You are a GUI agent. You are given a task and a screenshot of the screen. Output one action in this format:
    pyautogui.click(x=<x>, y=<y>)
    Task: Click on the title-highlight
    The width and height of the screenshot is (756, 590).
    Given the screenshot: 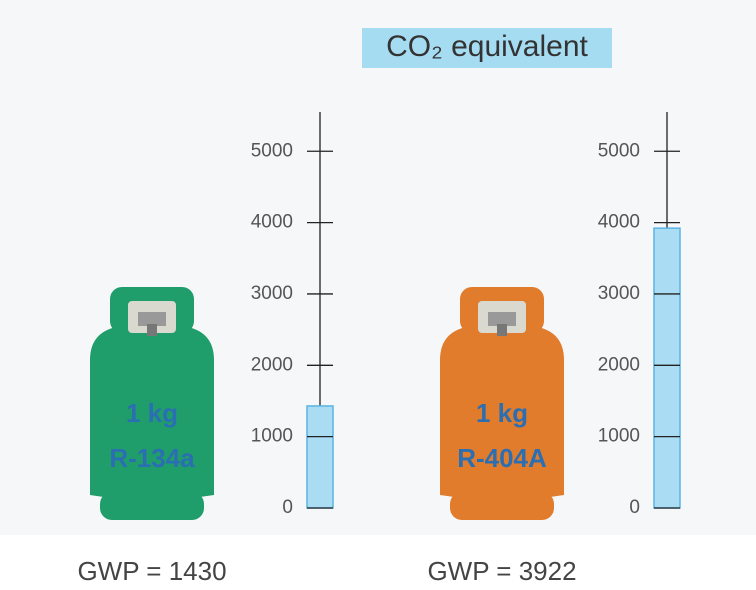 What is the action you would take?
    pyautogui.click(x=487, y=48)
    